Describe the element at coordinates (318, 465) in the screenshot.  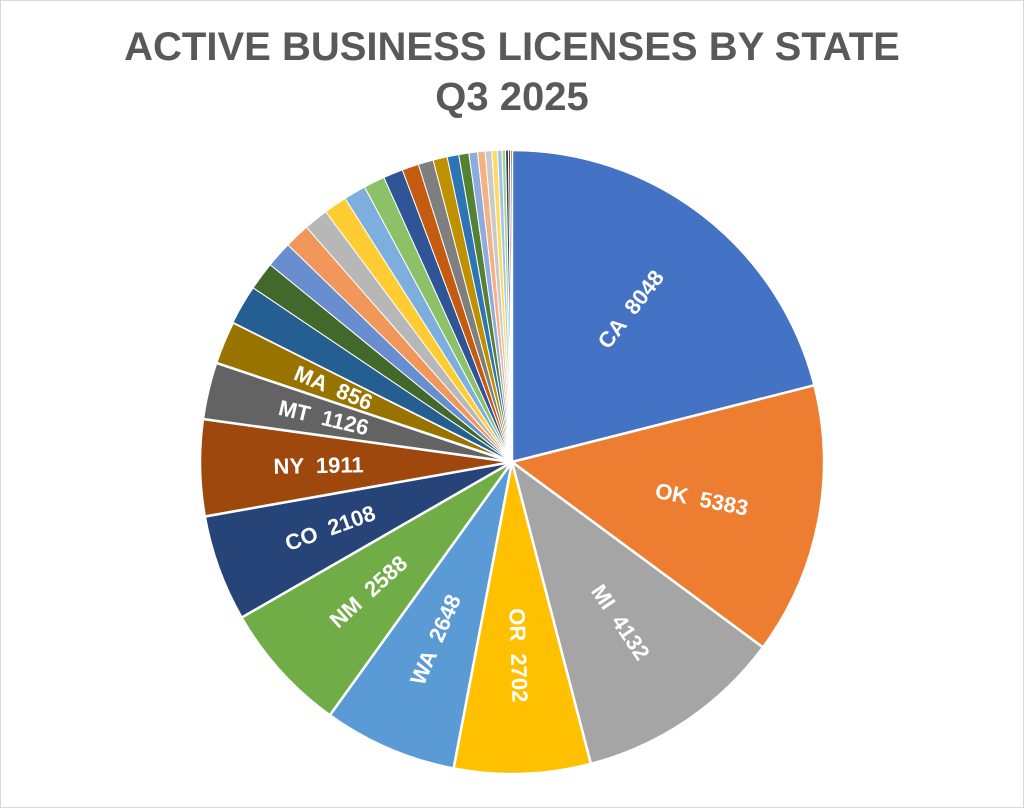
I see `data-label-ny: NY 1911` at that location.